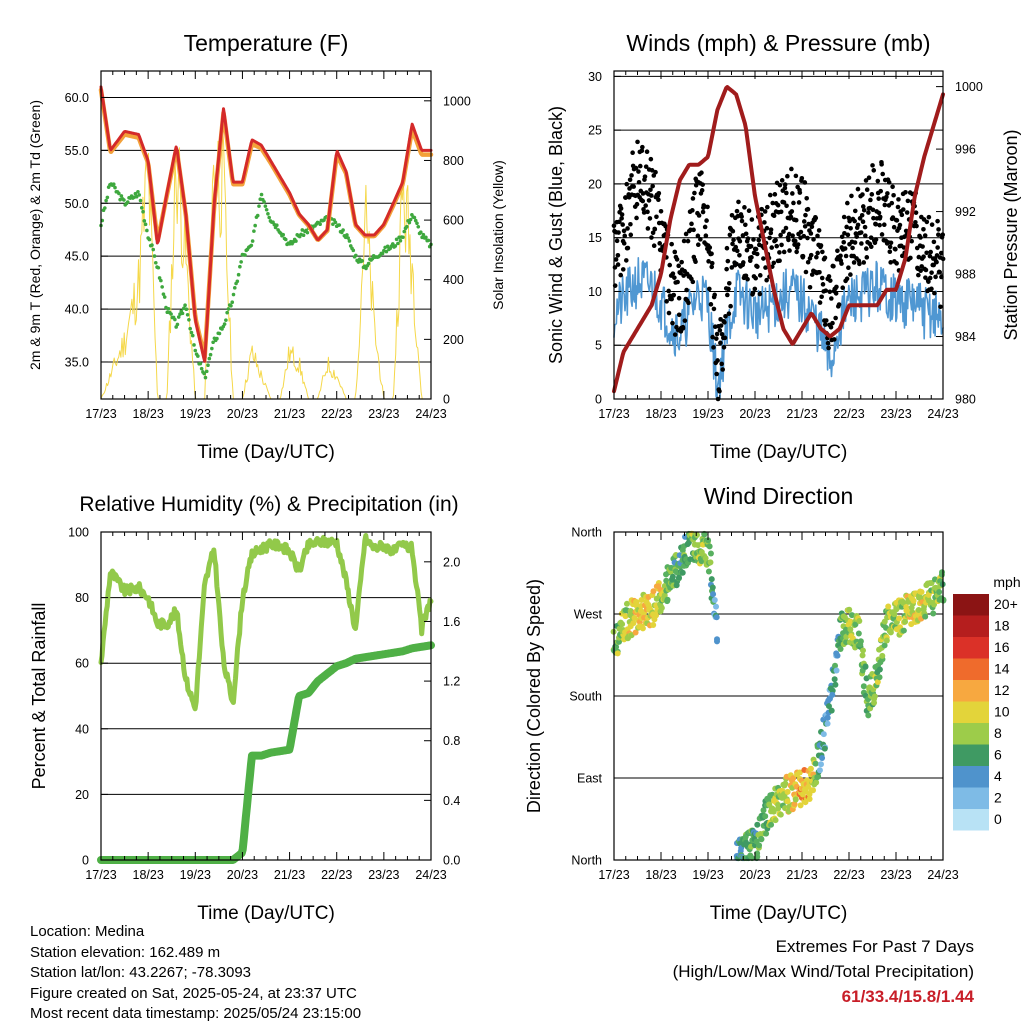 This screenshot has height=1025, width=1024. Describe the element at coordinates (598, 346) in the screenshot. I see `wind-y-tick-label: 5` at that location.